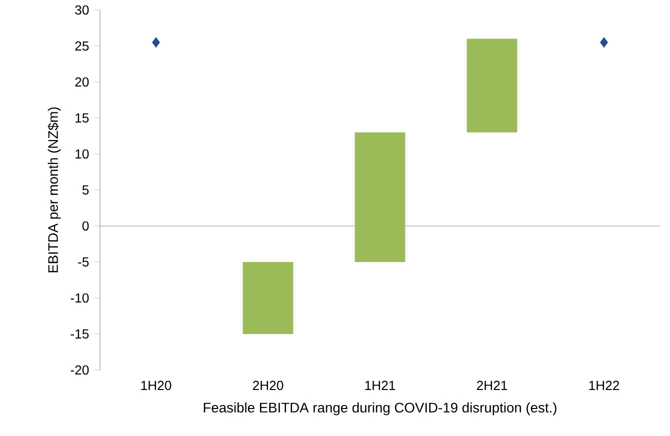 Image resolution: width=670 pixels, height=436 pixels. Describe the element at coordinates (79, 370) in the screenshot. I see `y-tick-label: -20` at that location.